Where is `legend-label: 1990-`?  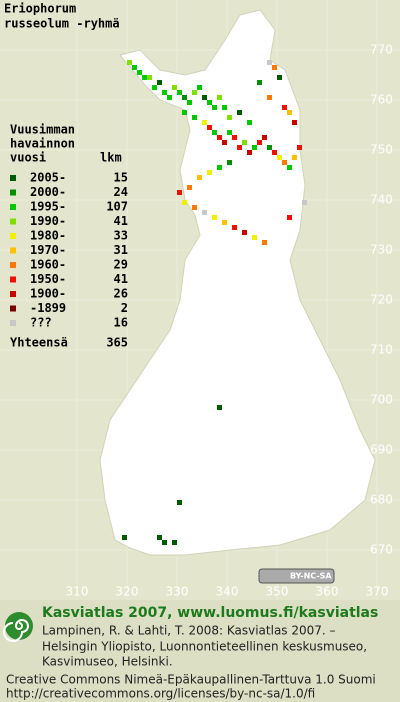
legend-label: 1990- is located at coordinates (48, 221).